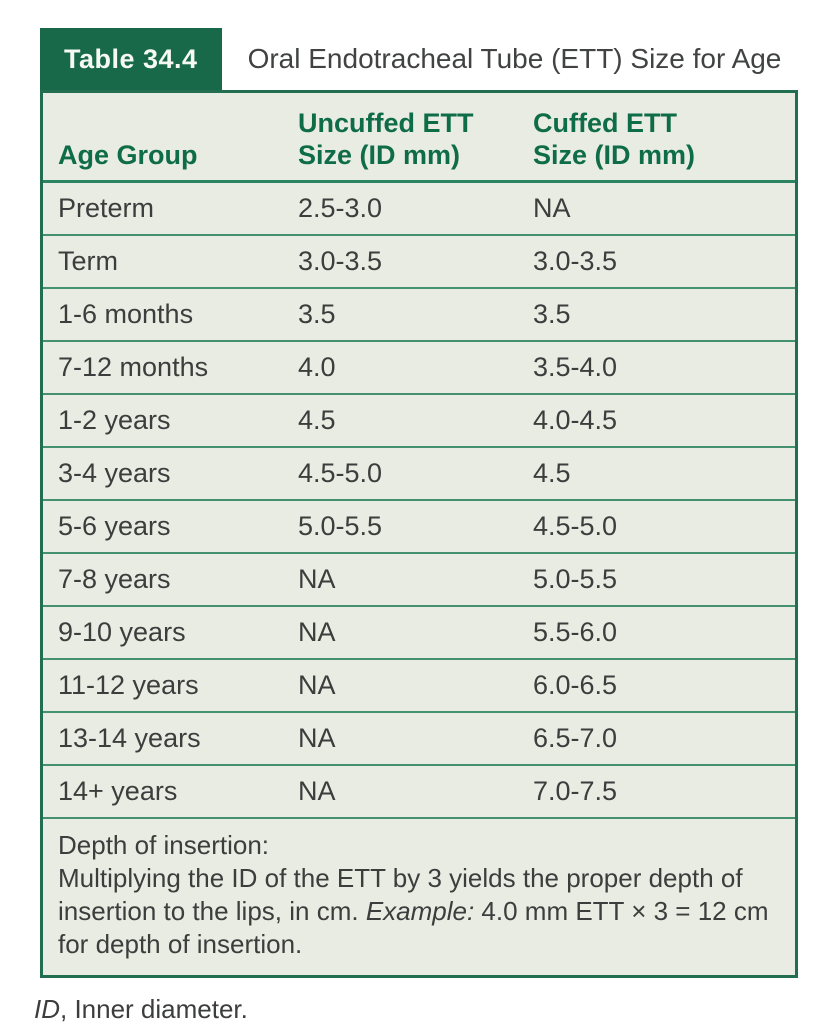 Image resolution: width=825 pixels, height=1025 pixels. Describe the element at coordinates (420, 911) in the screenshot. I see `footnote-example-label: Example:` at that location.